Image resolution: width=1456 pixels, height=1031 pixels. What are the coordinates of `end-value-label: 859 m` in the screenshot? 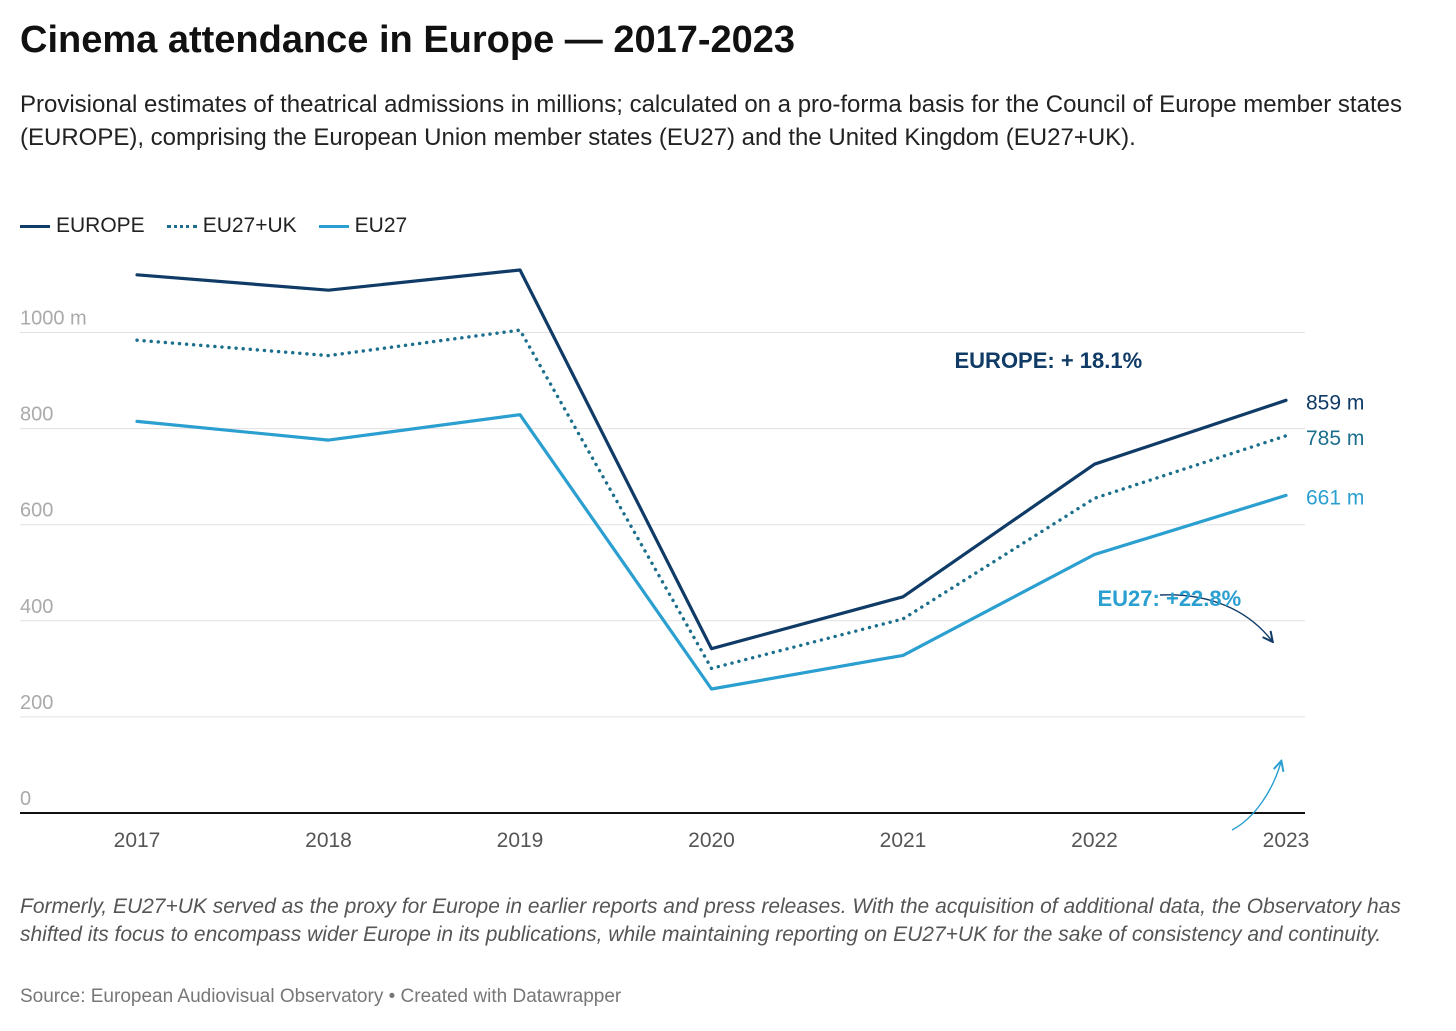 It's located at (1335, 402).